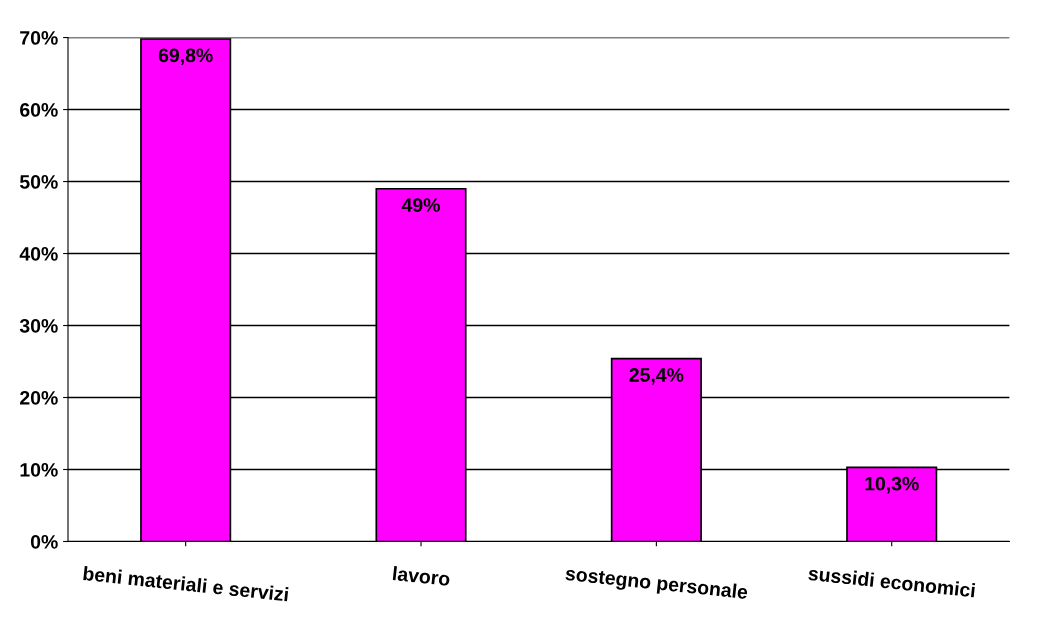 The width and height of the screenshot is (1046, 626). Describe the element at coordinates (38, 325) in the screenshot. I see `y-tick-label: 30%` at that location.